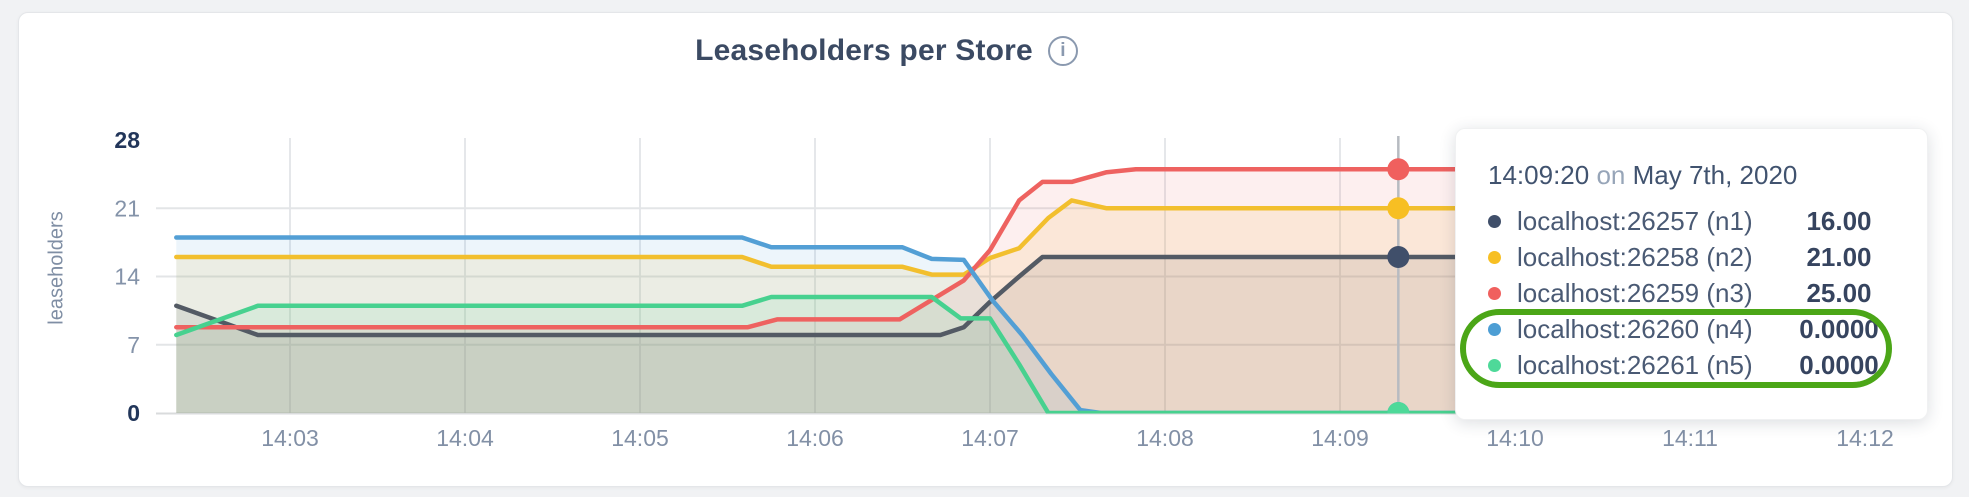 The width and height of the screenshot is (1969, 497). Describe the element at coordinates (56, 268) in the screenshot. I see `y-axis-title: leaseholders` at that location.